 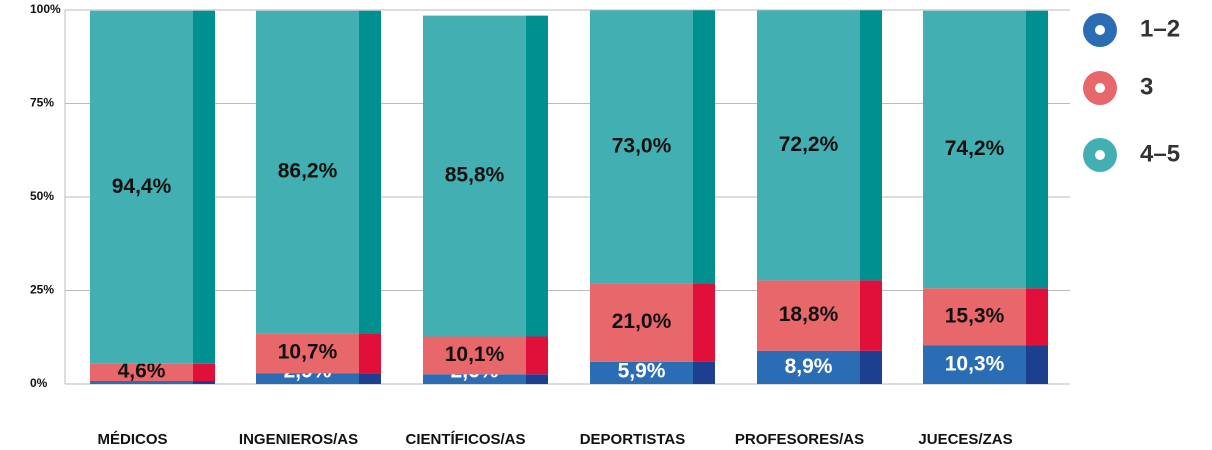 I want to click on y-tick-label: 50%, so click(x=42, y=196).